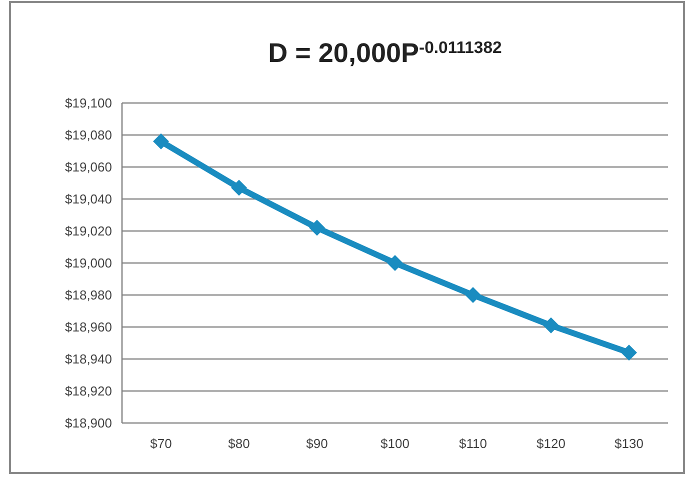 The height and width of the screenshot is (477, 688). I want to click on x-tick-label: $80, so click(239, 443).